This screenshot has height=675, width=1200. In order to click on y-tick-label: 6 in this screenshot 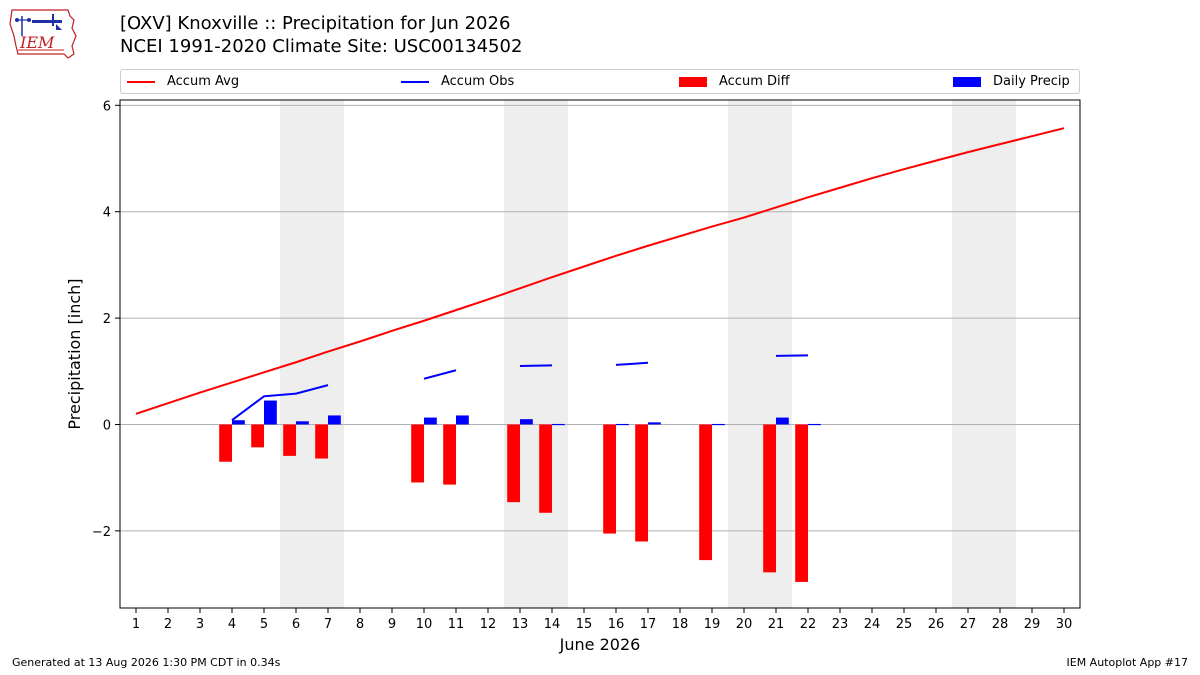, I will do `click(107, 106)`.